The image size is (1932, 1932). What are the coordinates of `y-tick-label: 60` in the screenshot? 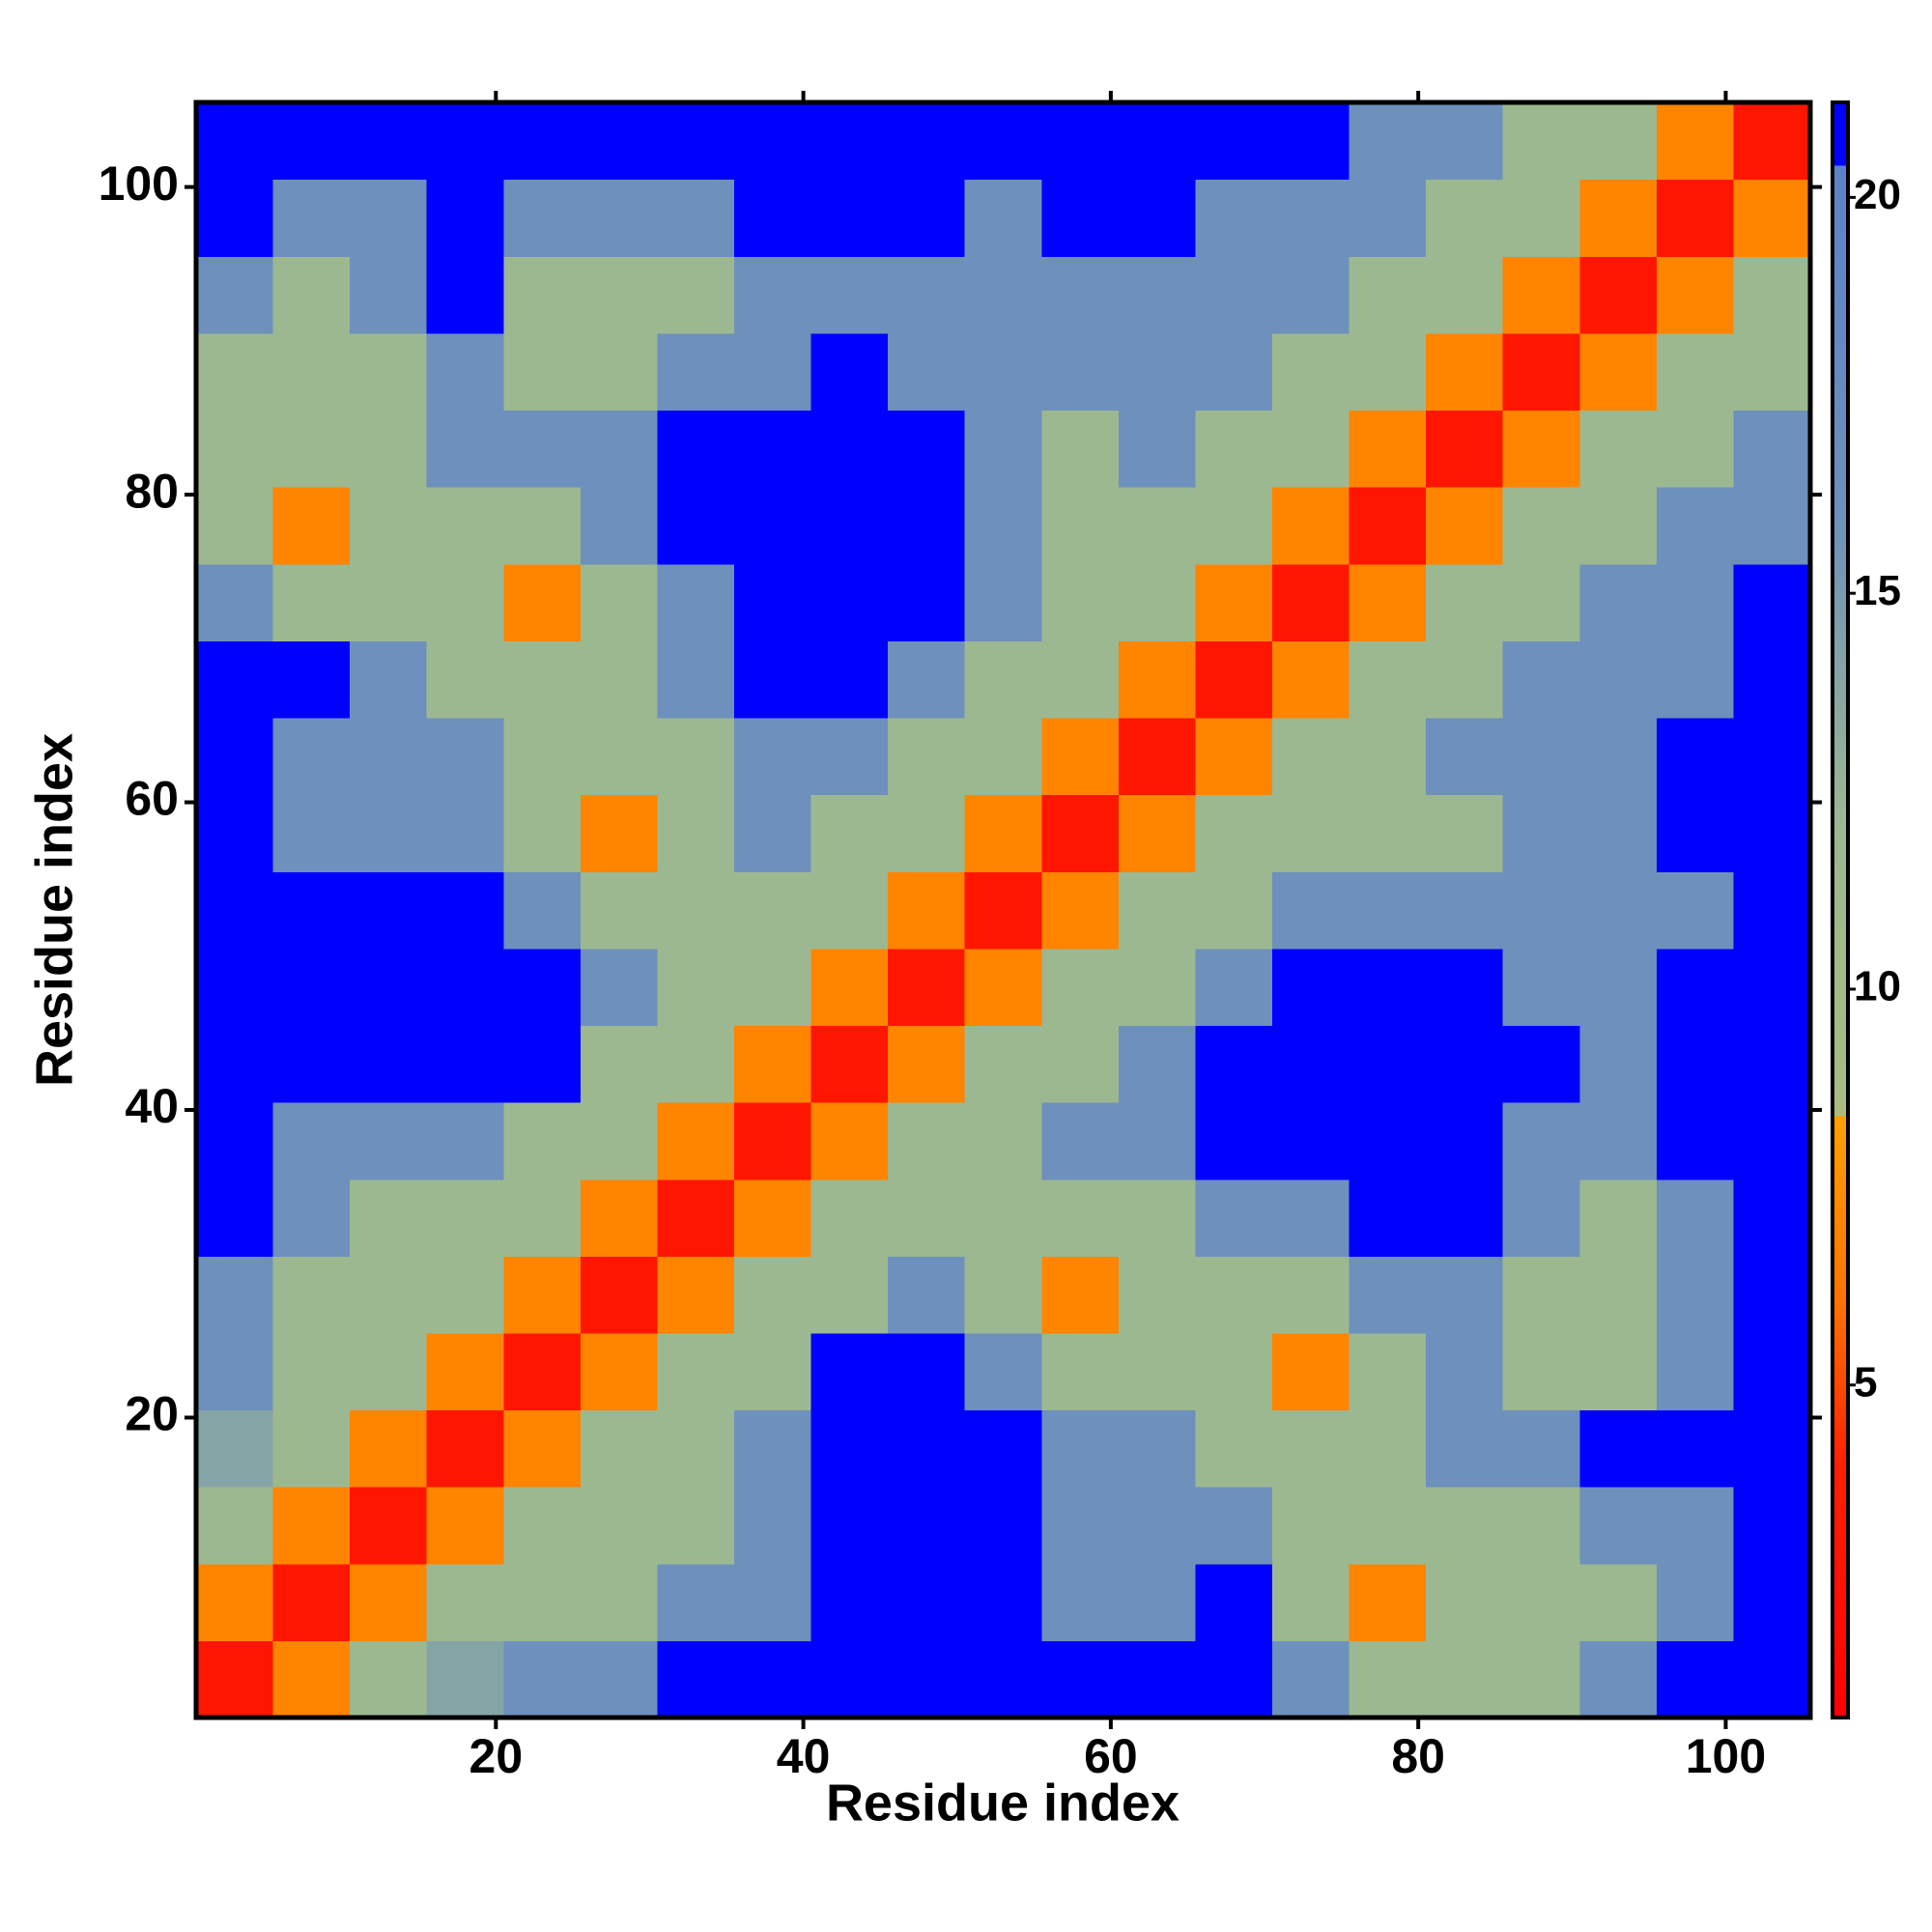 It's located at (152, 799).